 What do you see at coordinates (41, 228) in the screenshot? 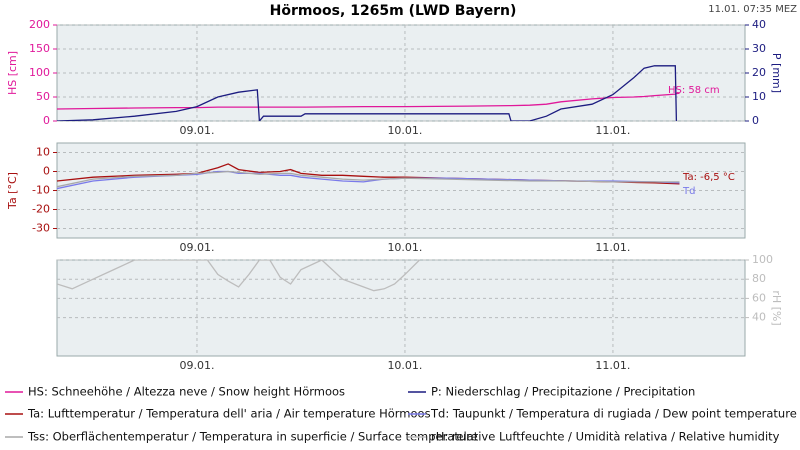
I see `y-tick-label: -30` at bounding box center [41, 228].